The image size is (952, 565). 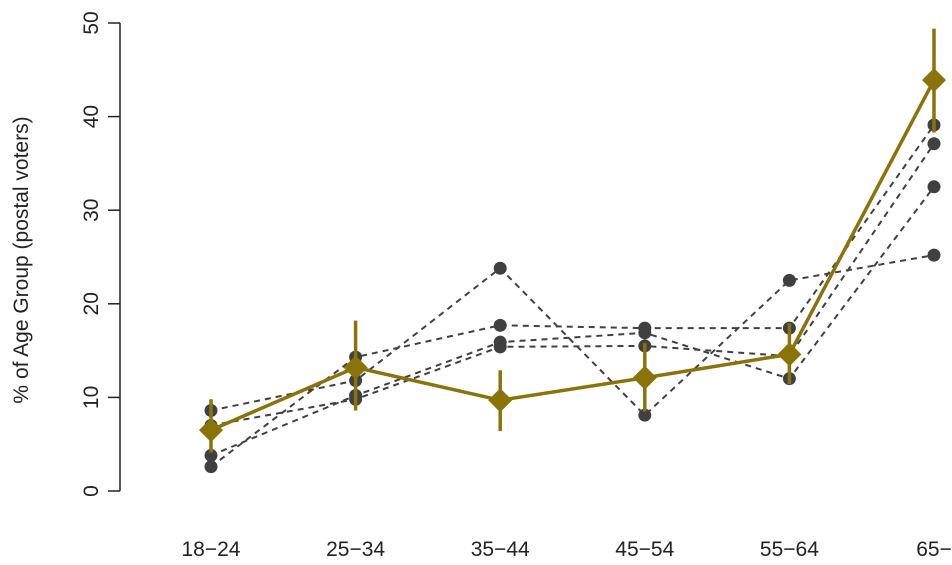 What do you see at coordinates (91, 116) in the screenshot?
I see `y-tick-label: 40` at bounding box center [91, 116].